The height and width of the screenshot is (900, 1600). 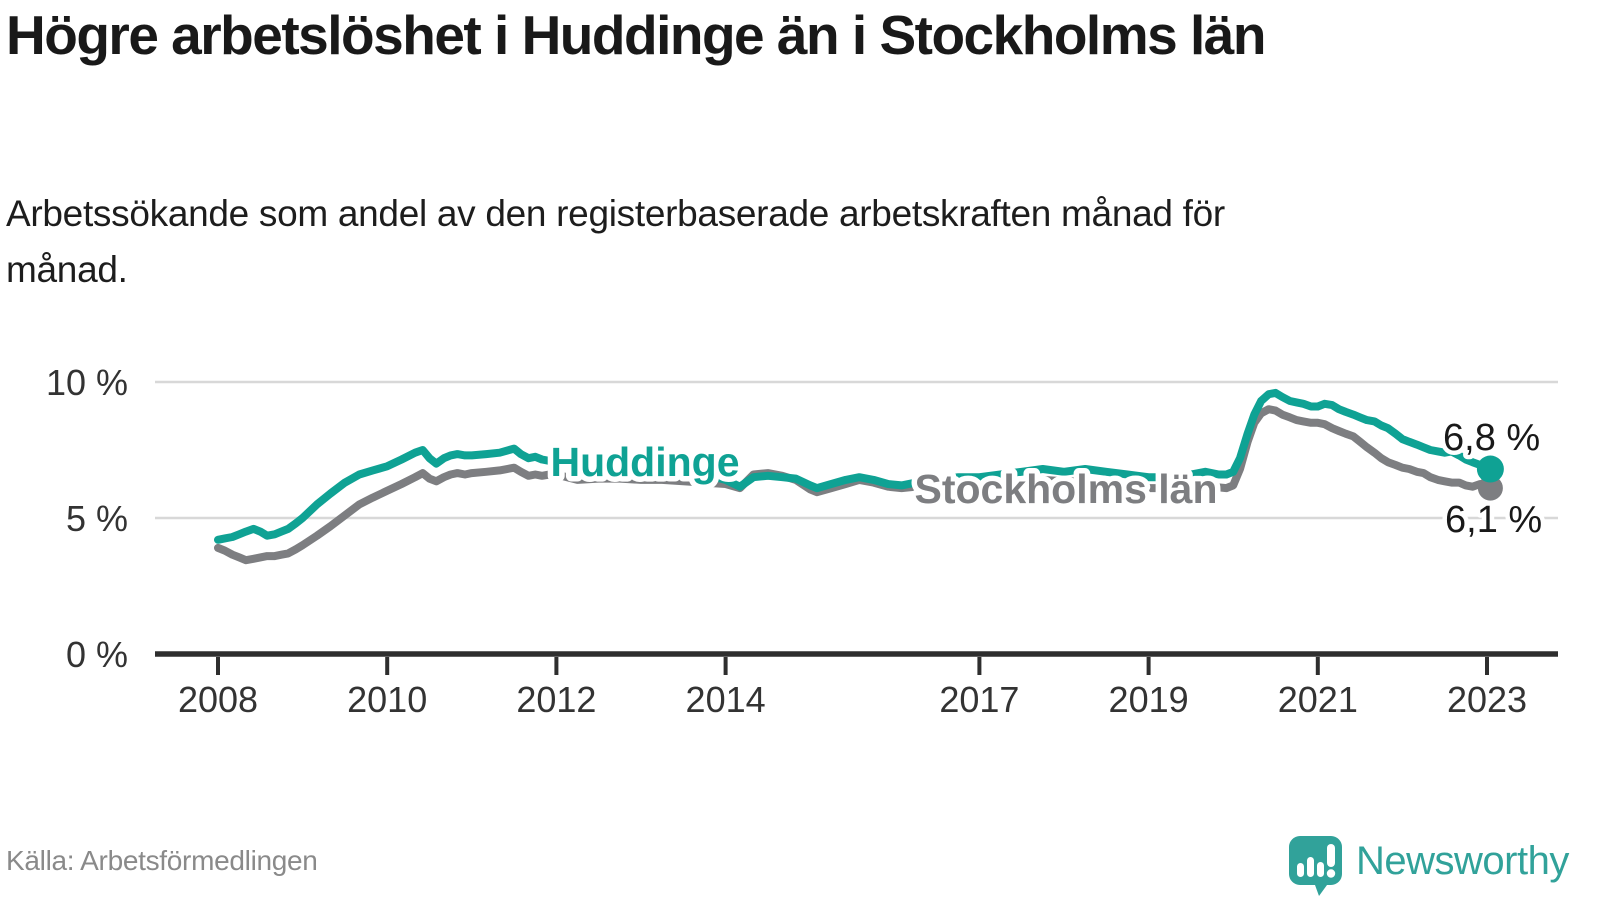 I want to click on source-note: Källa: Arbetsförmedlingen, so click(x=162, y=860).